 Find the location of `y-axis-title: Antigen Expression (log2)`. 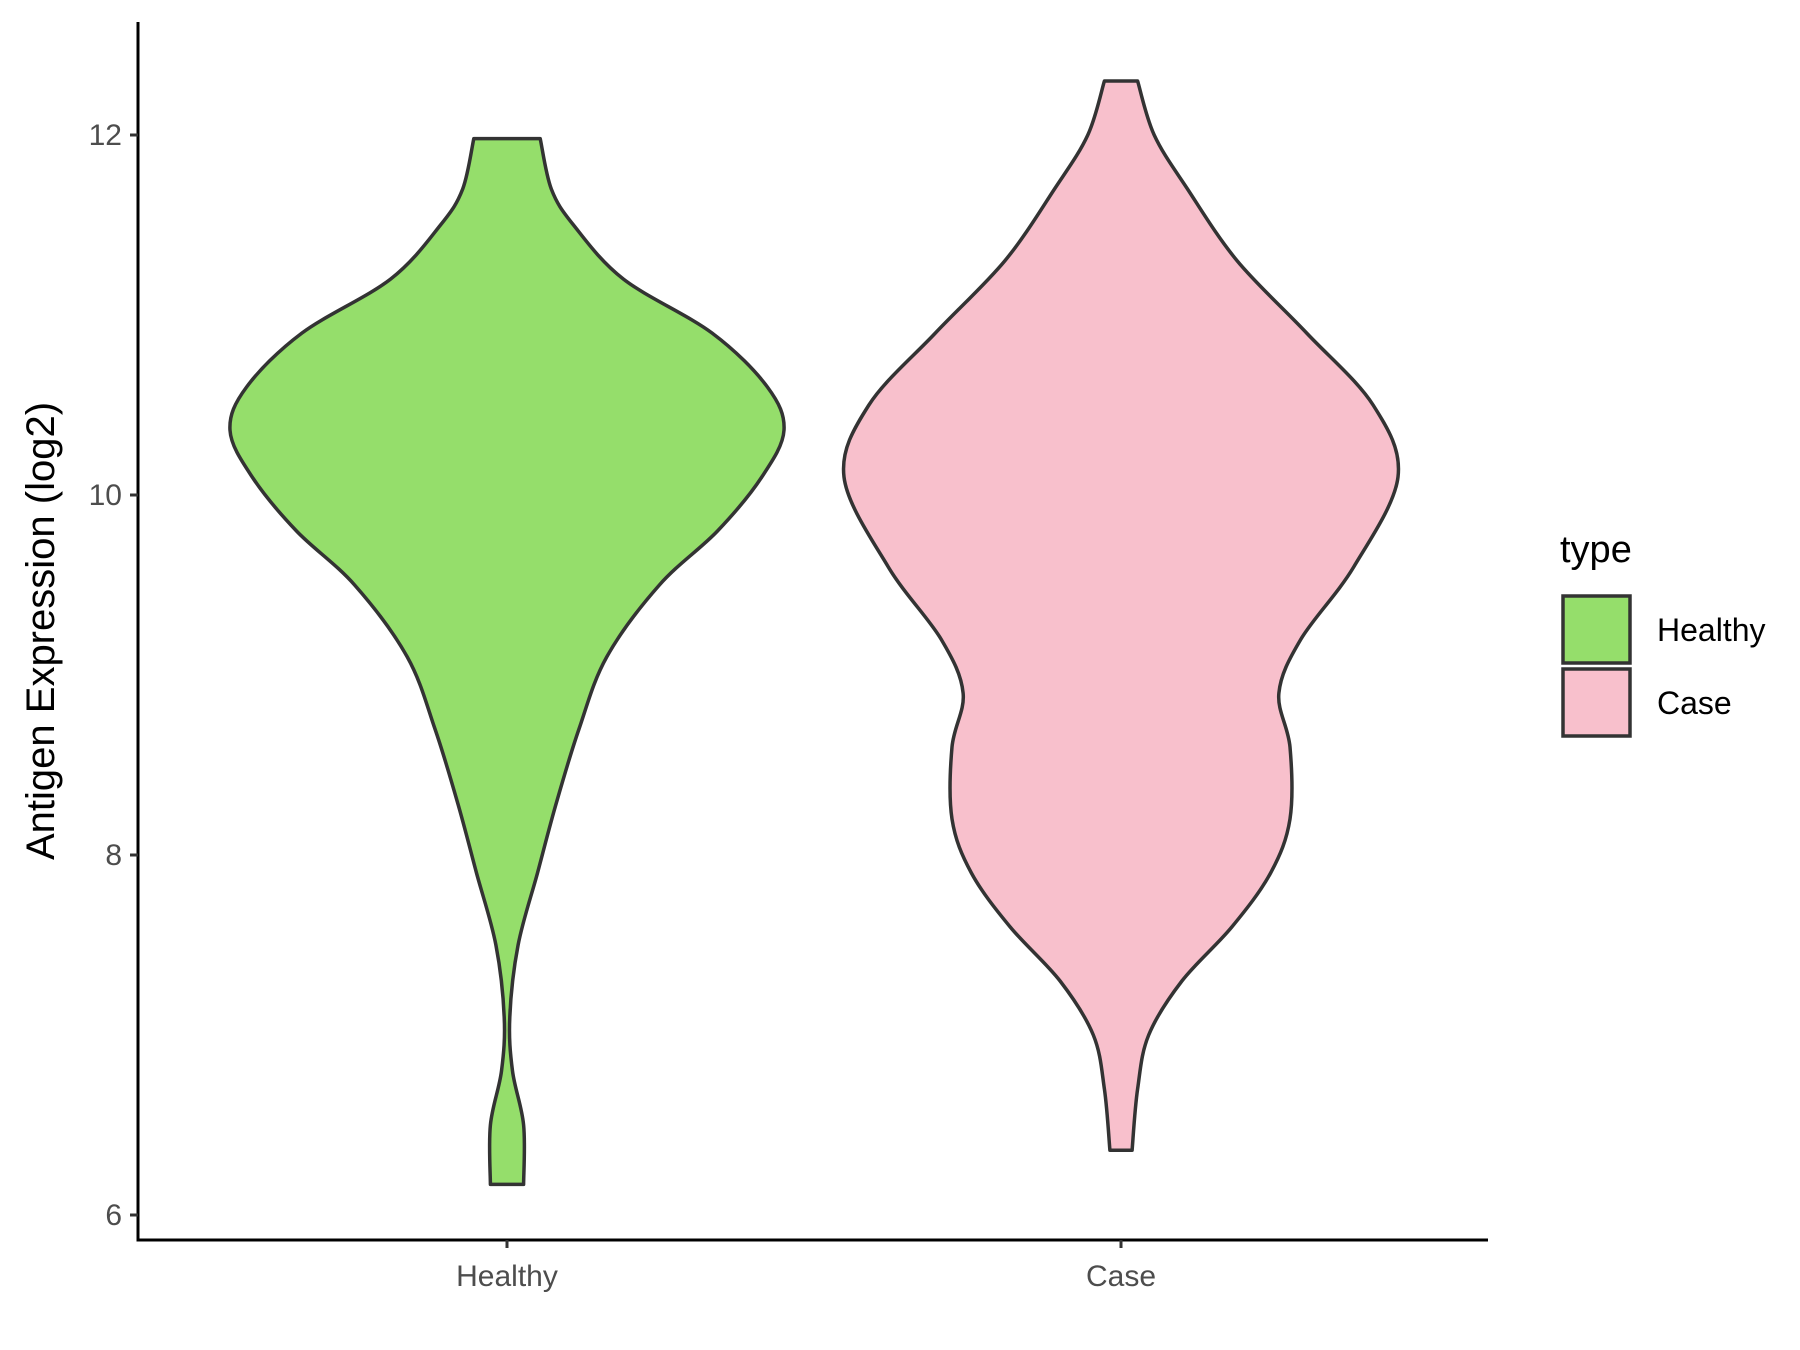

y-axis-title: Antigen Expression (log2) is located at coordinates (41, 631).